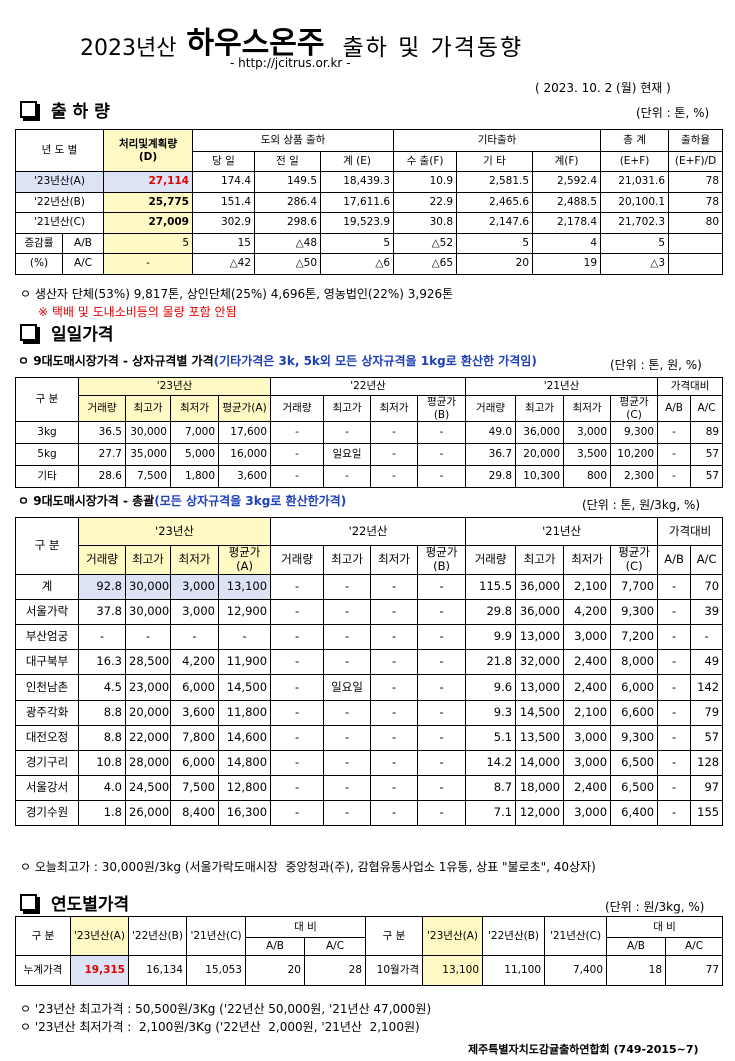 This screenshot has width=735, height=1061. What do you see at coordinates (635, 264) in the screenshot?
I see `cell: △3` at bounding box center [635, 264].